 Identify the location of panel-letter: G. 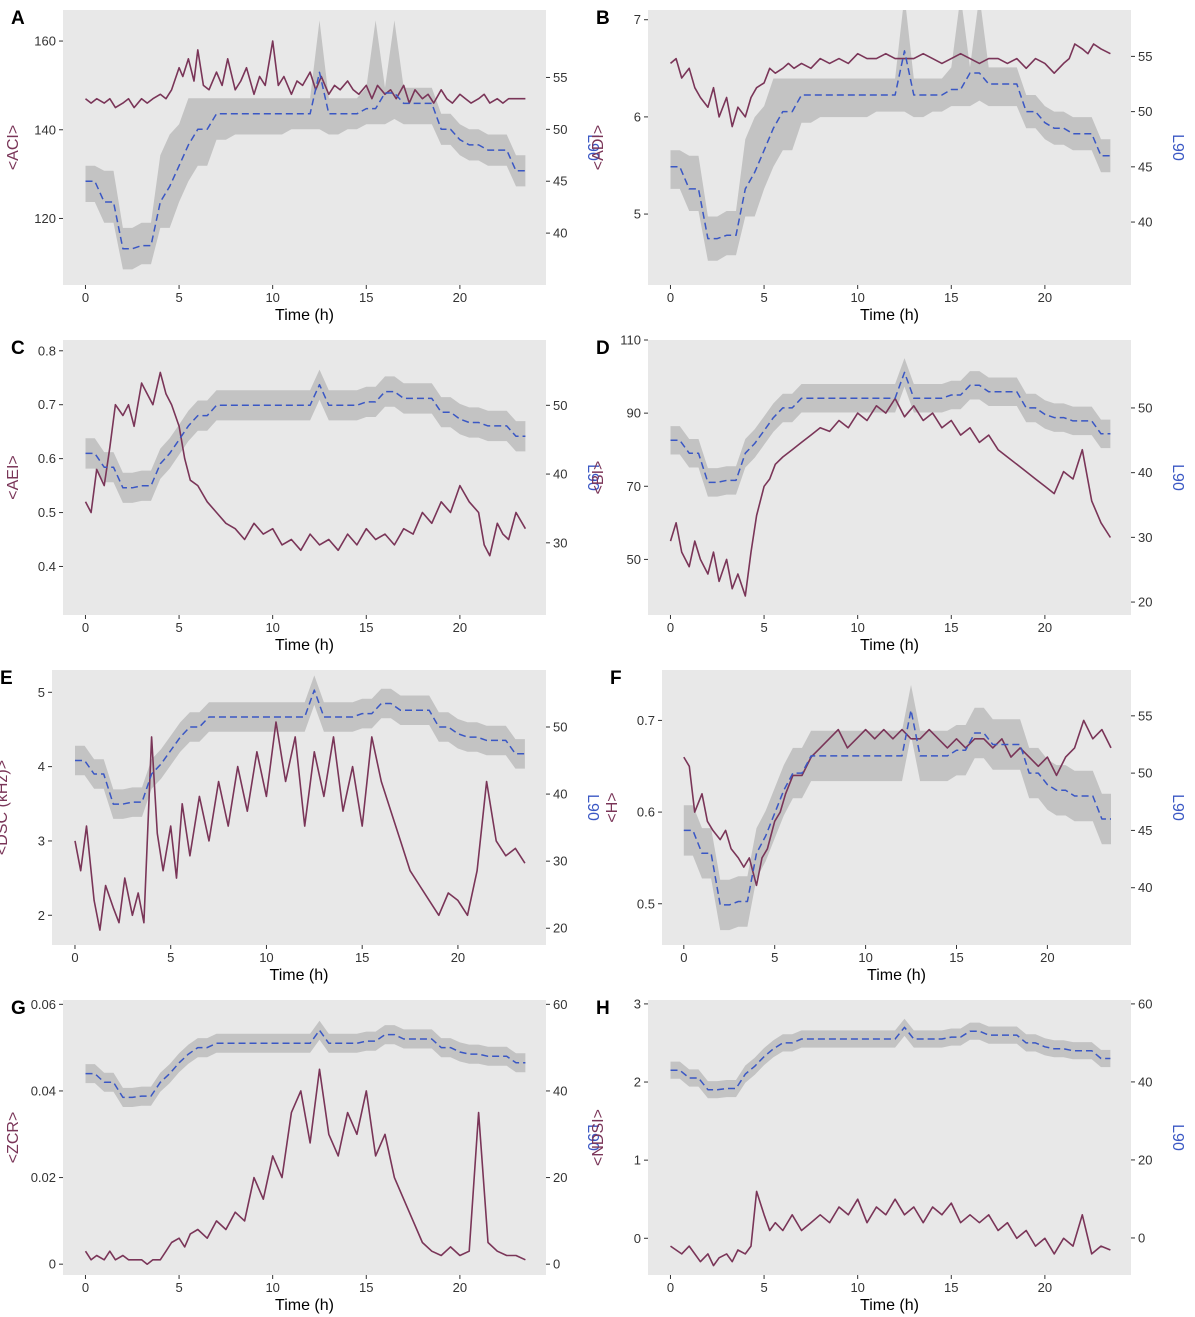
(18, 1008).